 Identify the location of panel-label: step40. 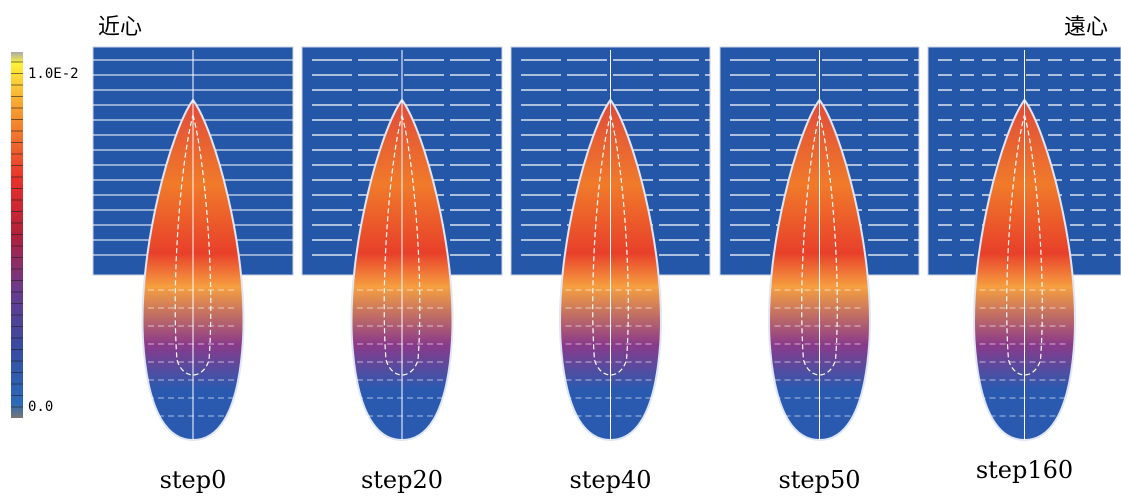
(610, 480).